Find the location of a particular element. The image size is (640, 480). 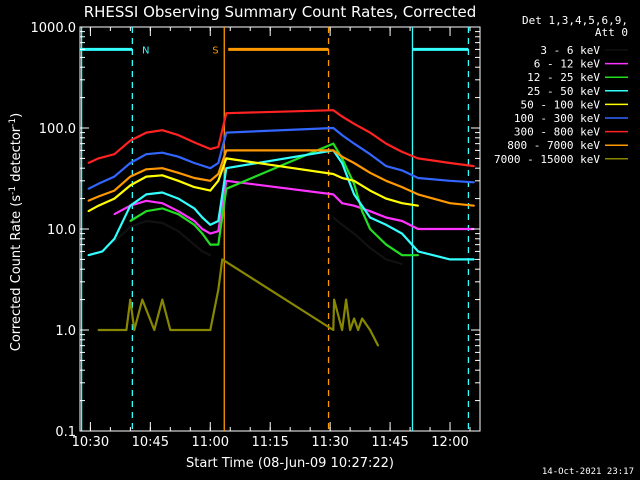

interval-annotation: S is located at coordinates (215, 50).